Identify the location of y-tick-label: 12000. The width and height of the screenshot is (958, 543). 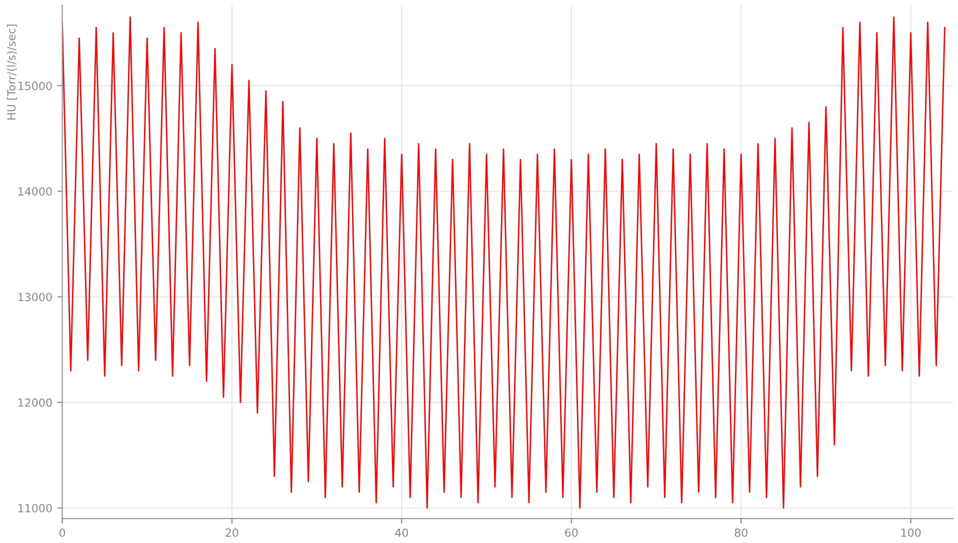
(35, 402).